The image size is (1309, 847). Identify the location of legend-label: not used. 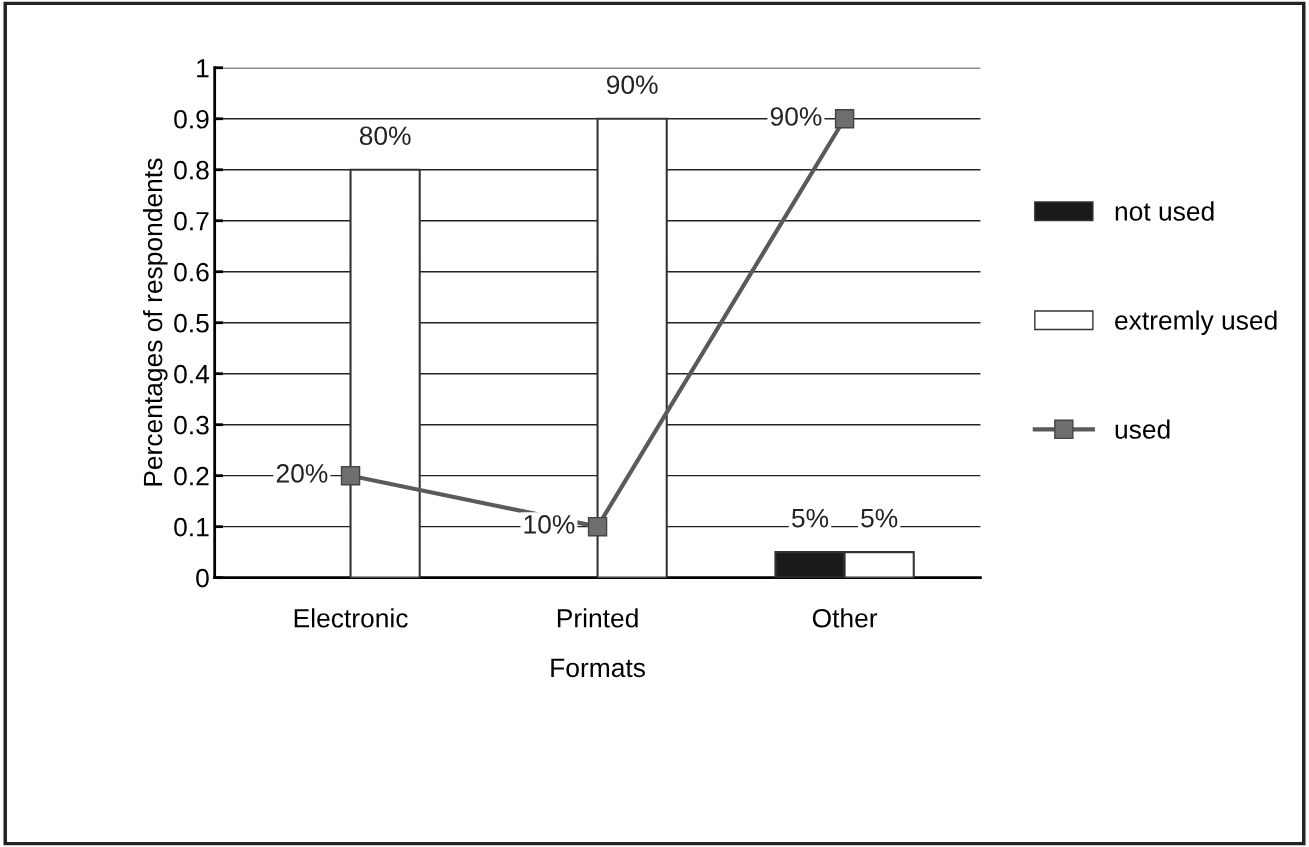
(1164, 211).